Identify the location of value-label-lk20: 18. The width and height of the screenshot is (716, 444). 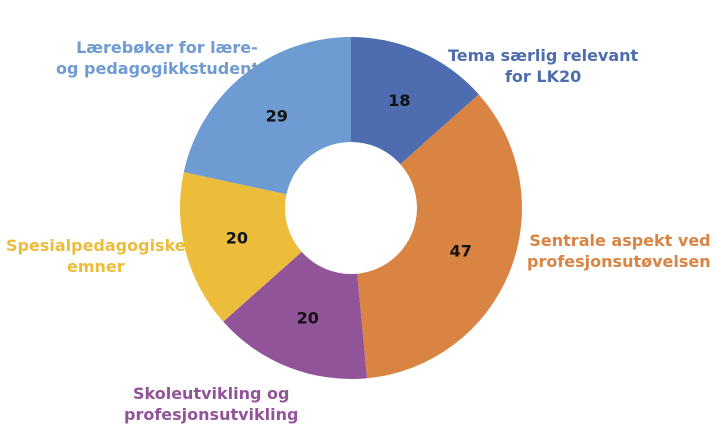
(399, 100).